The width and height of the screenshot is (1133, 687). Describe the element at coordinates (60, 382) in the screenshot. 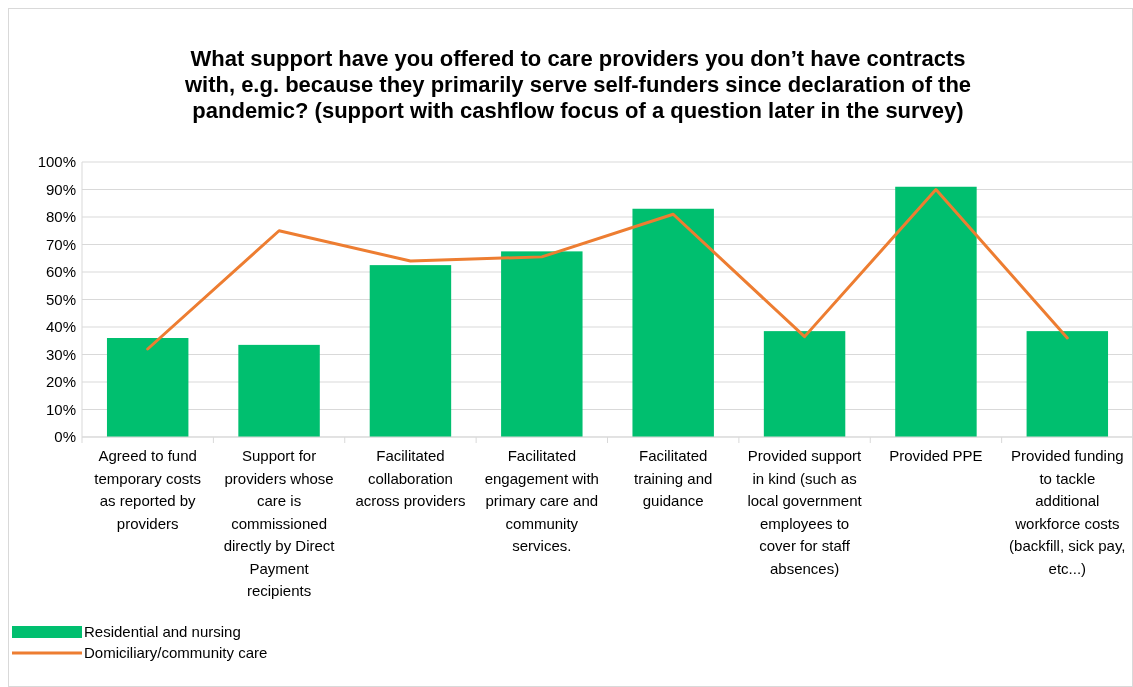

I see `y-tick-label: 20%` at that location.